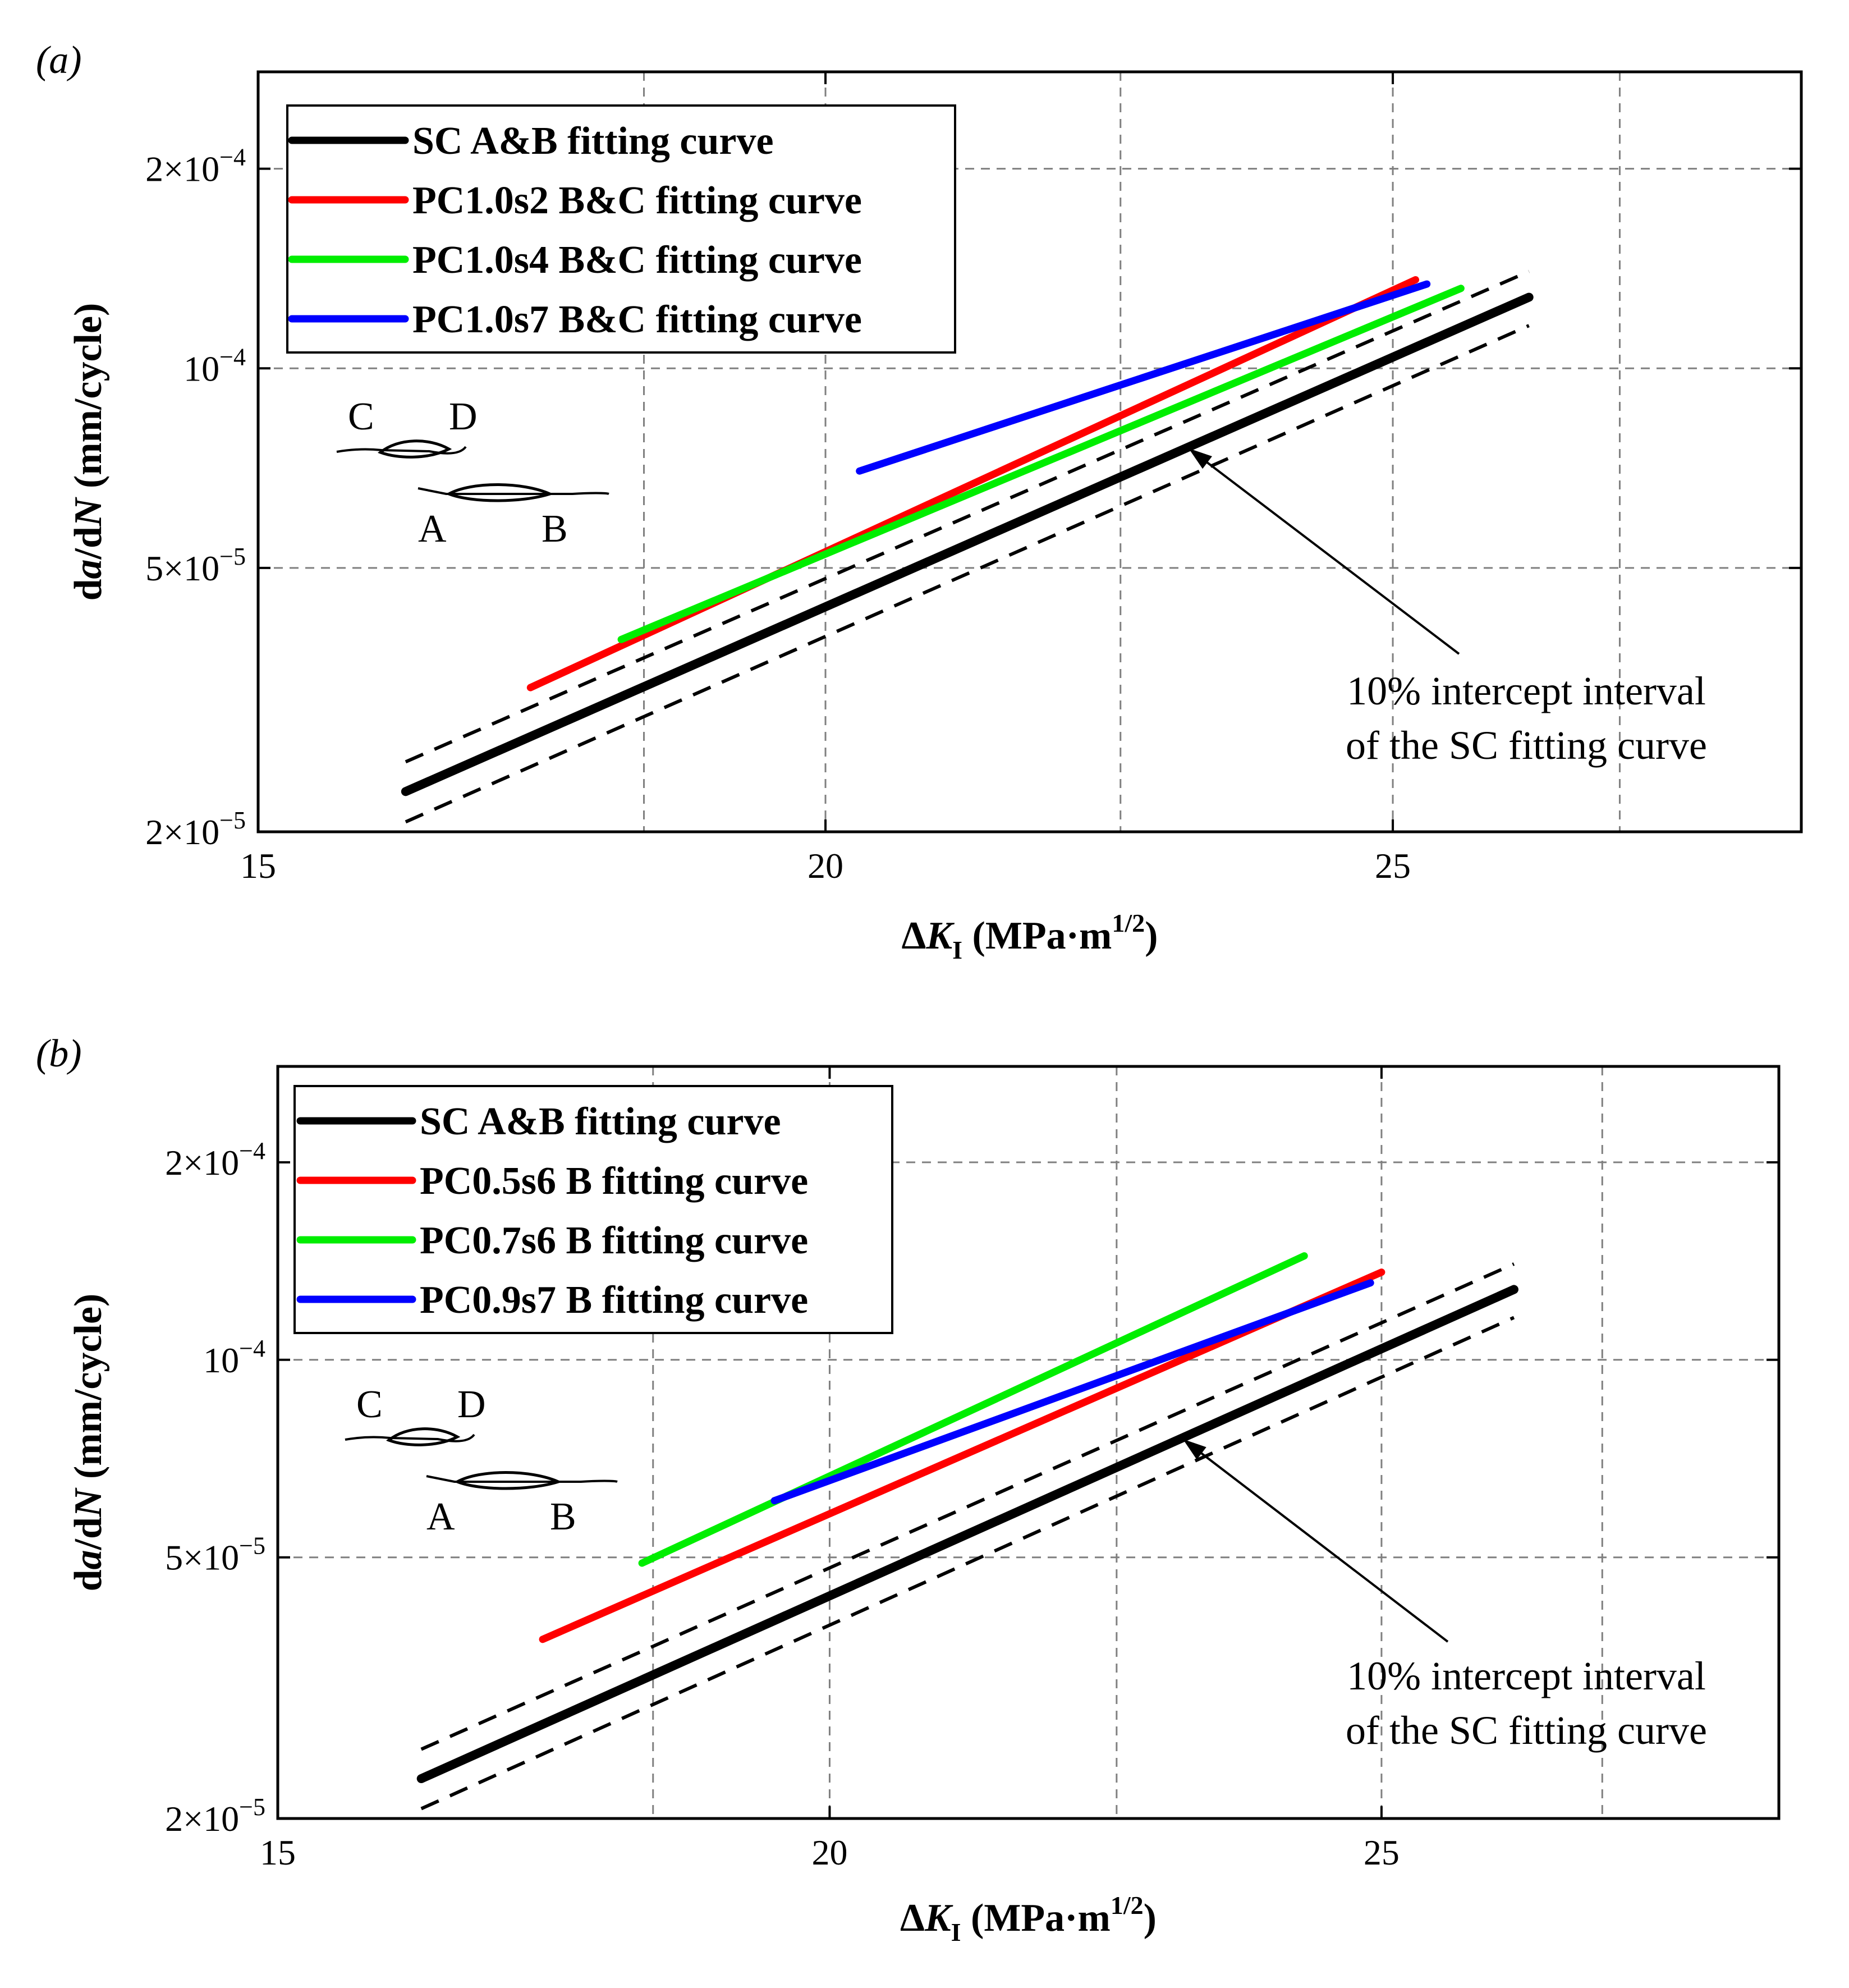 Image resolution: width=1849 pixels, height=1988 pixels. I want to click on panel-label: (a), so click(59, 60).